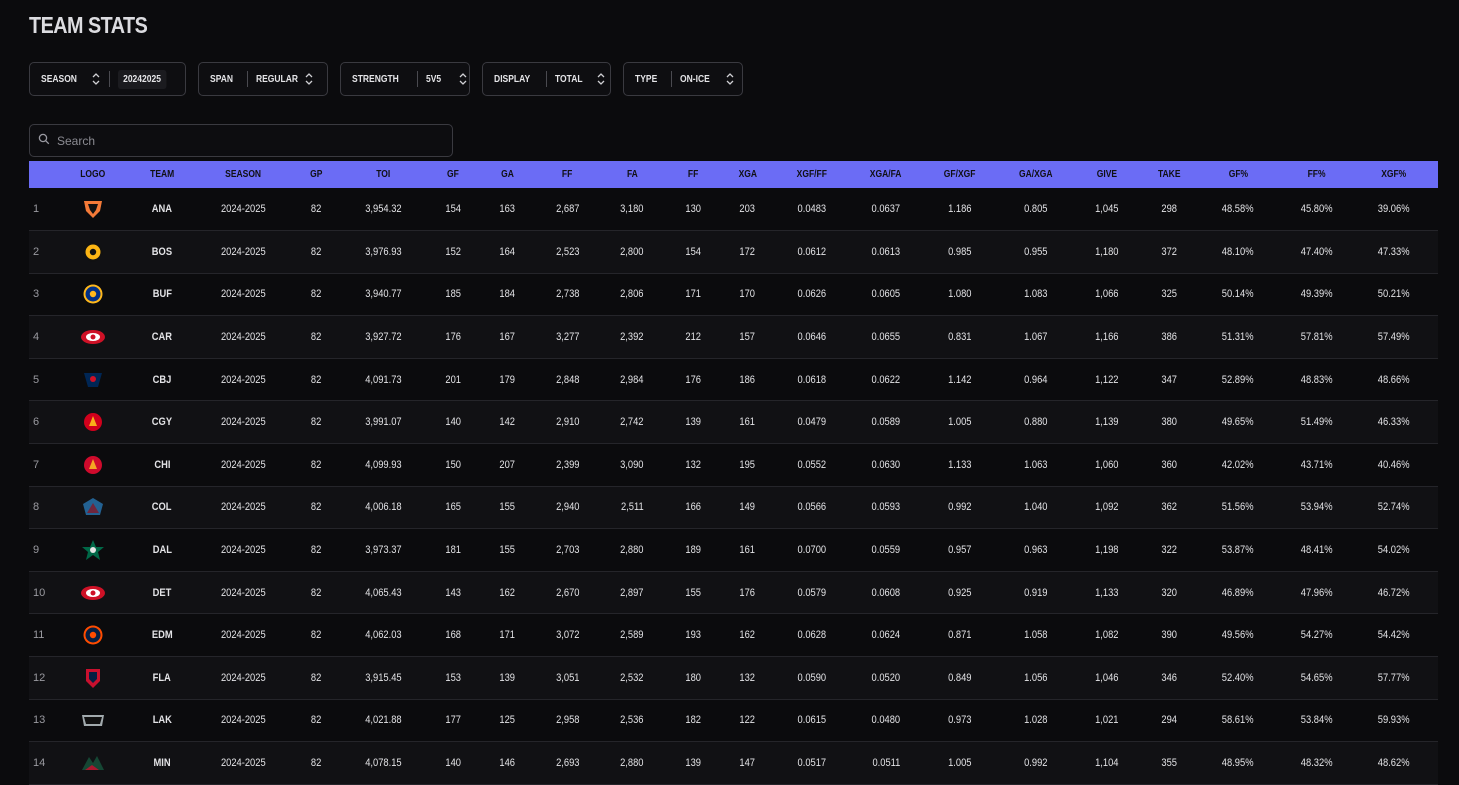 This screenshot has height=785, width=1459. Describe the element at coordinates (417, 79) in the screenshot. I see `divider` at that location.